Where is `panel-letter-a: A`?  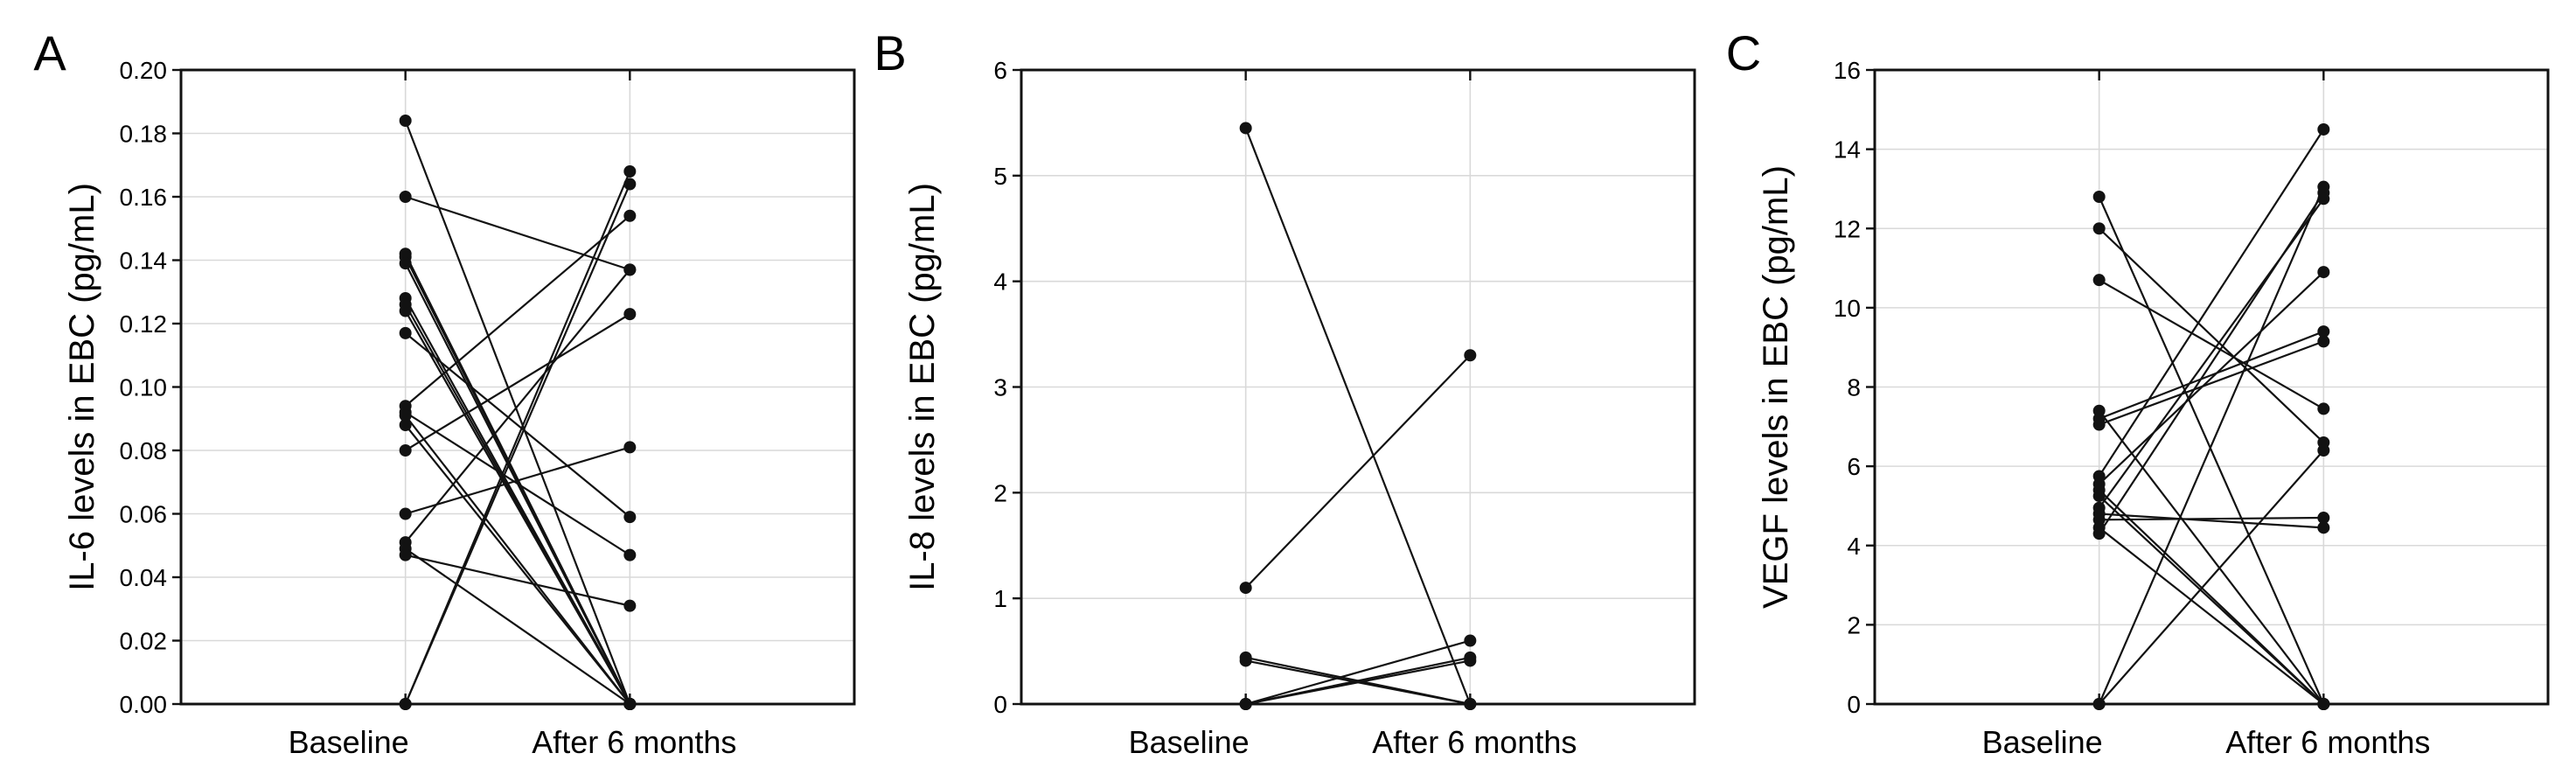
panel-letter-a: A is located at coordinates (49, 52).